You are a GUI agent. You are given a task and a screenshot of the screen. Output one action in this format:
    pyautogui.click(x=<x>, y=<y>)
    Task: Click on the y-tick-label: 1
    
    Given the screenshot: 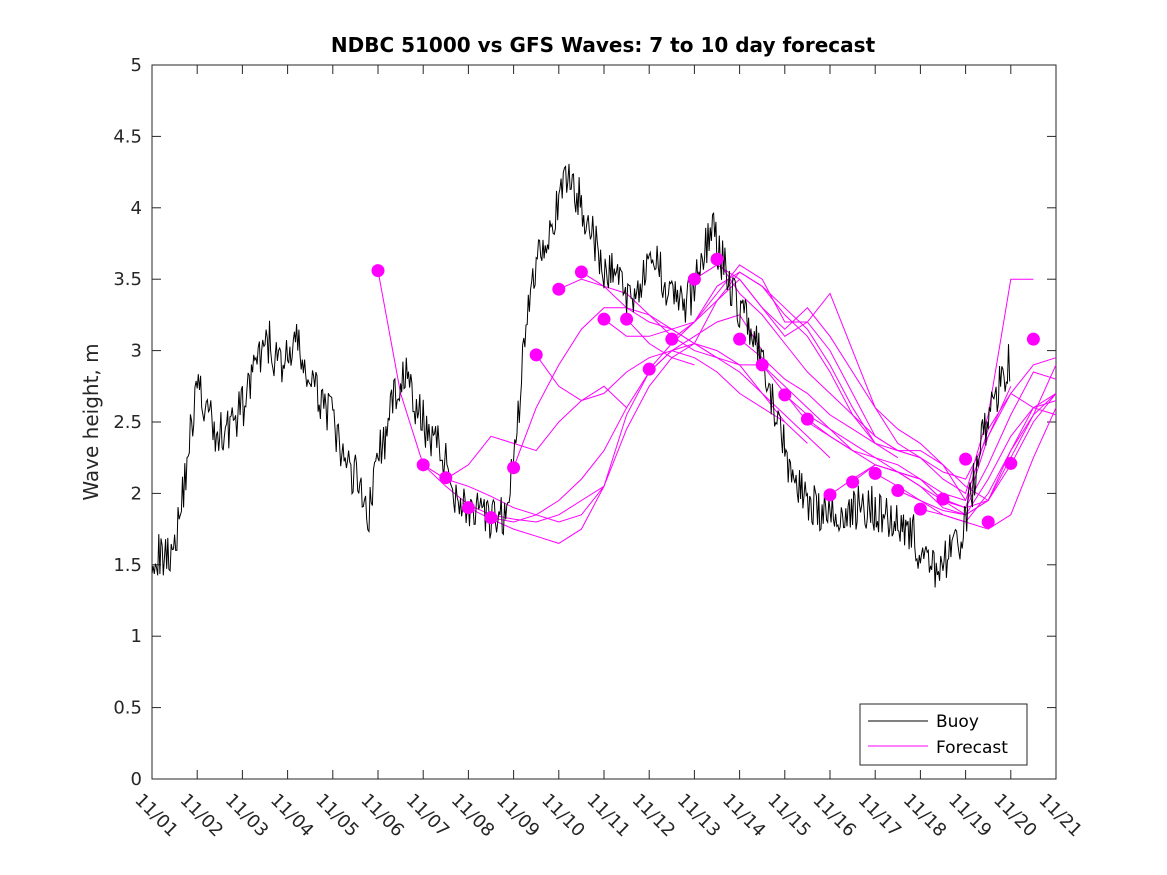 What is the action you would take?
    pyautogui.click(x=136, y=636)
    